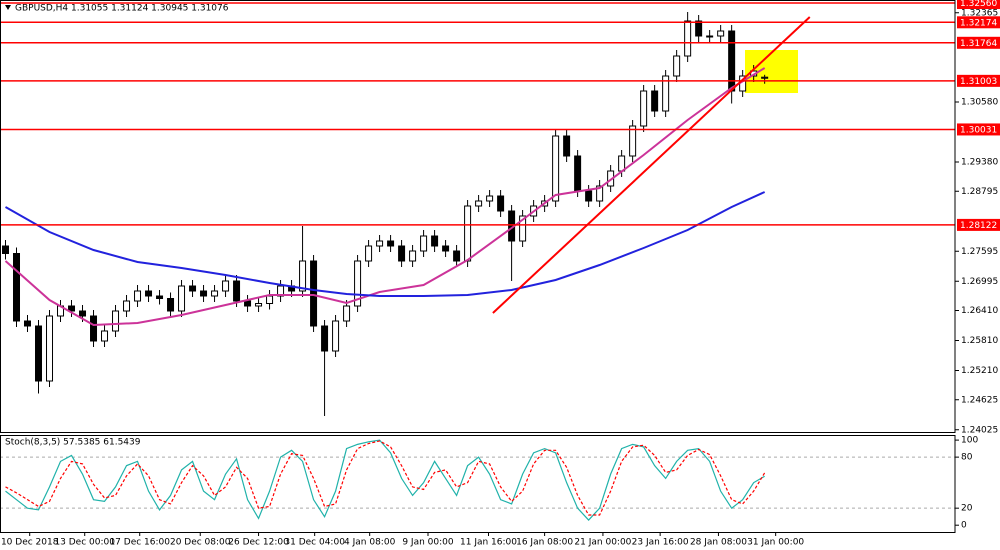 This screenshot has height=550, width=1000. I want to click on y-tick-label: 1.26995, so click(979, 282).